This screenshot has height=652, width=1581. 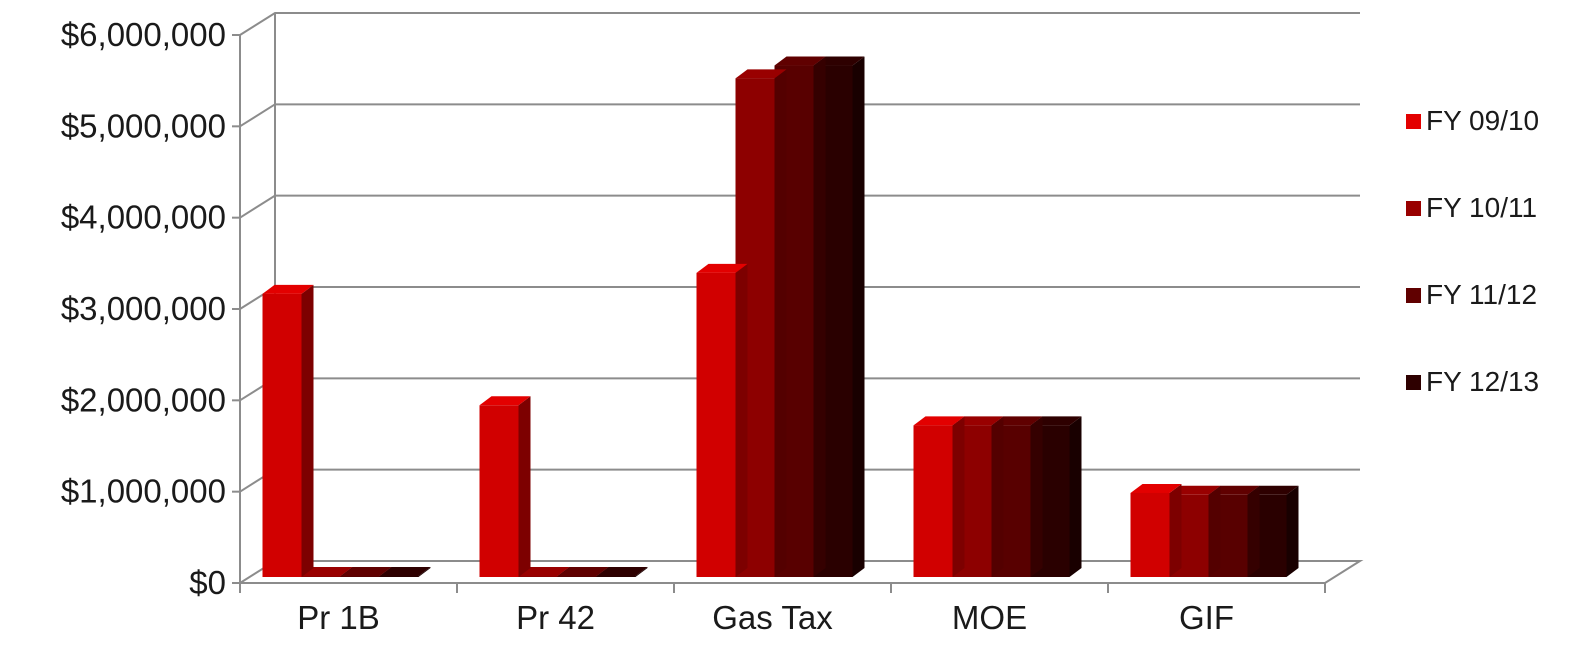 What do you see at coordinates (143, 491) in the screenshot?
I see `y-tick-label: $1,000,000` at bounding box center [143, 491].